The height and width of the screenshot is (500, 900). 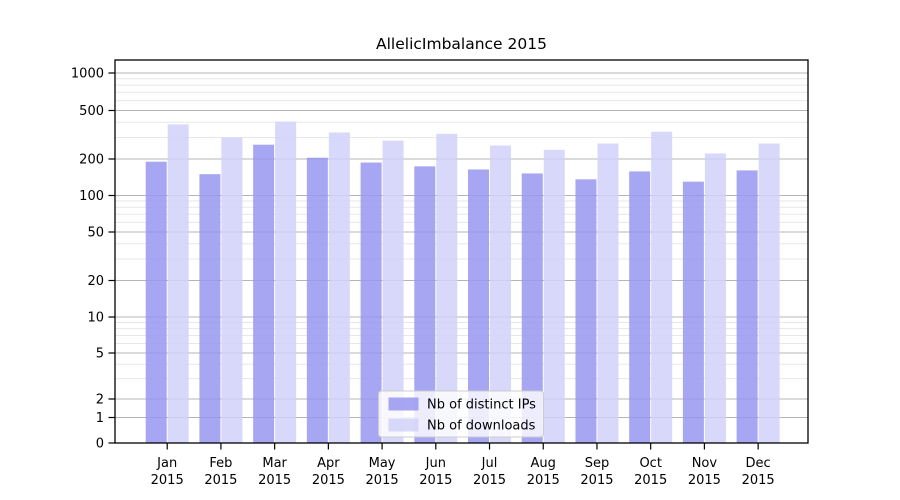 What do you see at coordinates (586, 311) in the screenshot?
I see `bar-distinct-ips-sep` at bounding box center [586, 311].